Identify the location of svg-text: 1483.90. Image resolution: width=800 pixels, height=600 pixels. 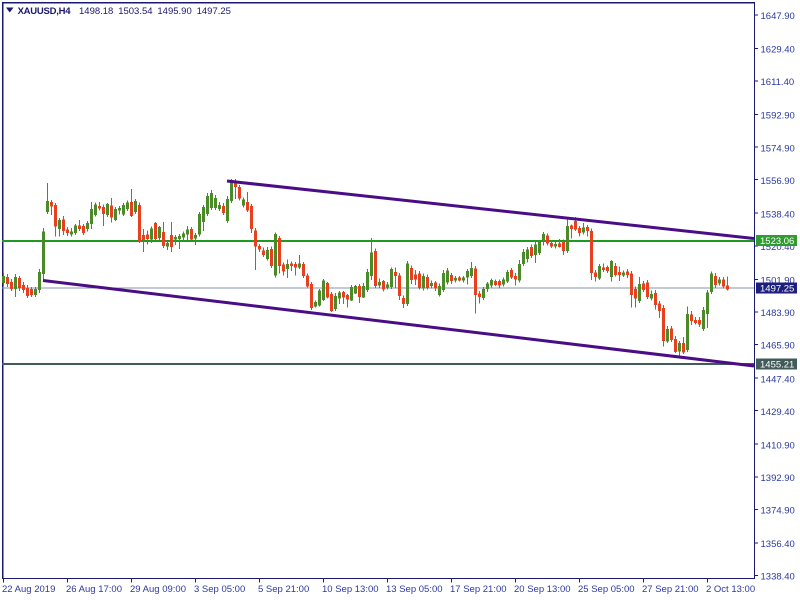
(778, 313).